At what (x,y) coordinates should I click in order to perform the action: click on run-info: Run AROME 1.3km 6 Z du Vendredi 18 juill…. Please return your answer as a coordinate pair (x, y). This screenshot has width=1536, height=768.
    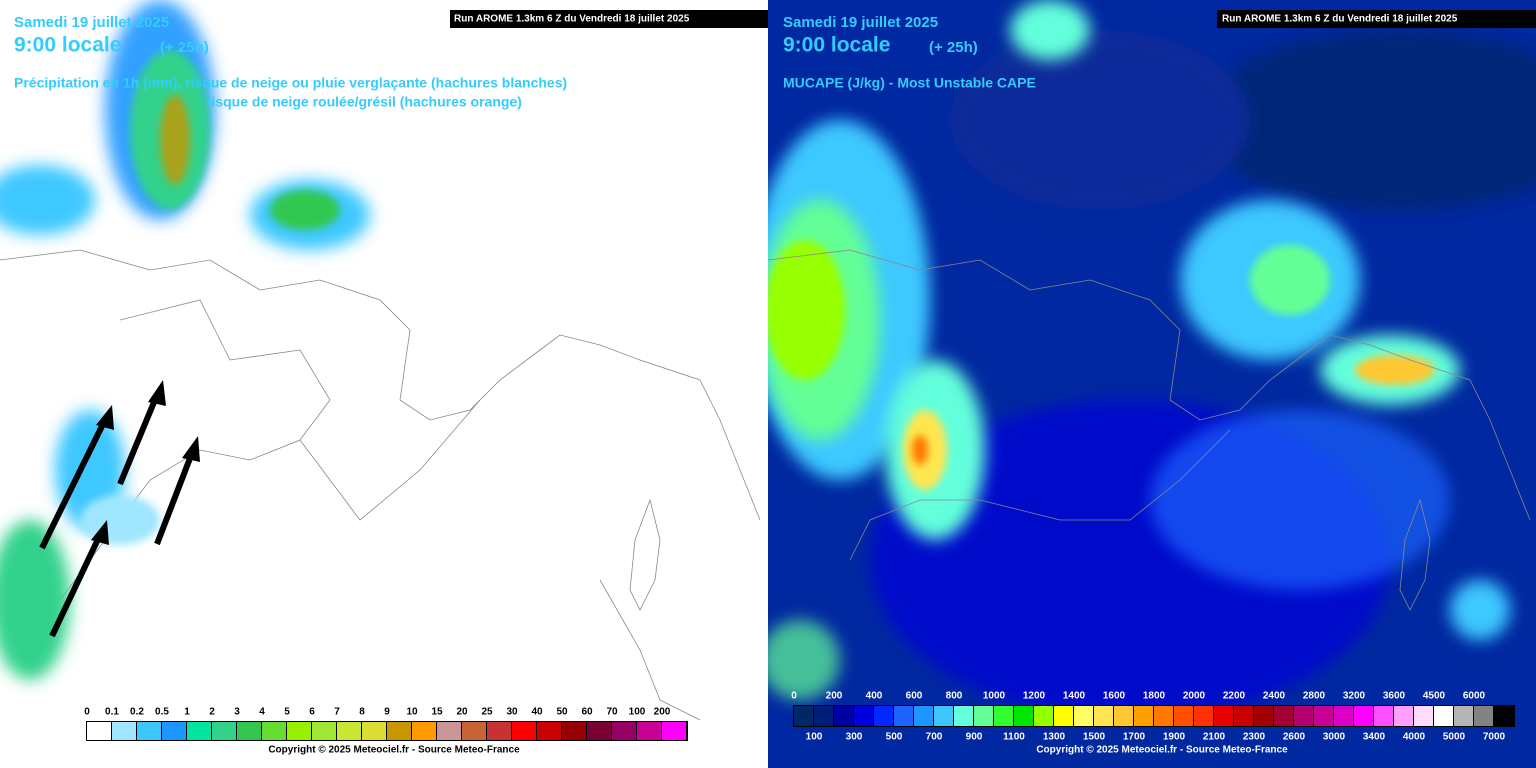
    Looking at the image, I should click on (572, 19).